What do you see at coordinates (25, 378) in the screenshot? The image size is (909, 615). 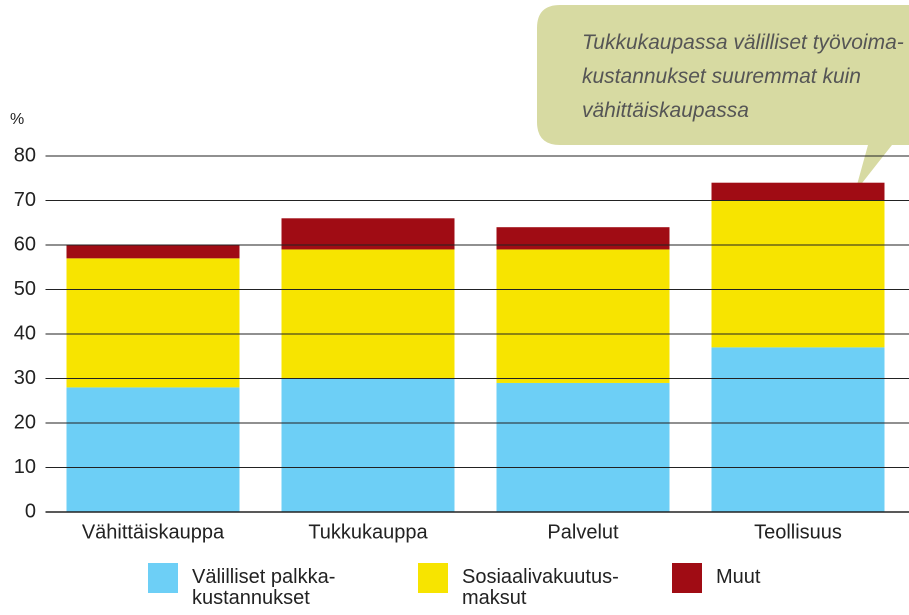 I see `y-tick-label: 30` at bounding box center [25, 378].